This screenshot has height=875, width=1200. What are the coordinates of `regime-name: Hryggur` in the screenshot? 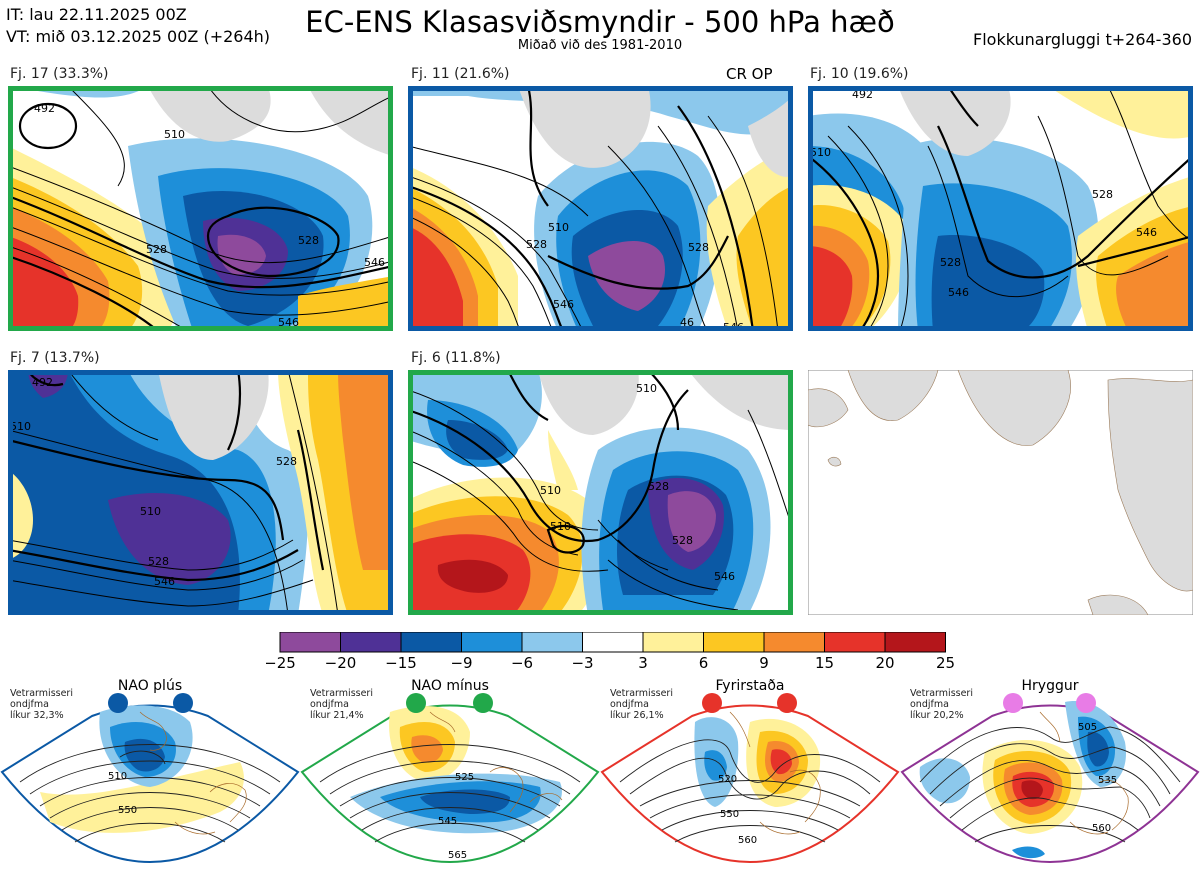 It's located at (1050, 686).